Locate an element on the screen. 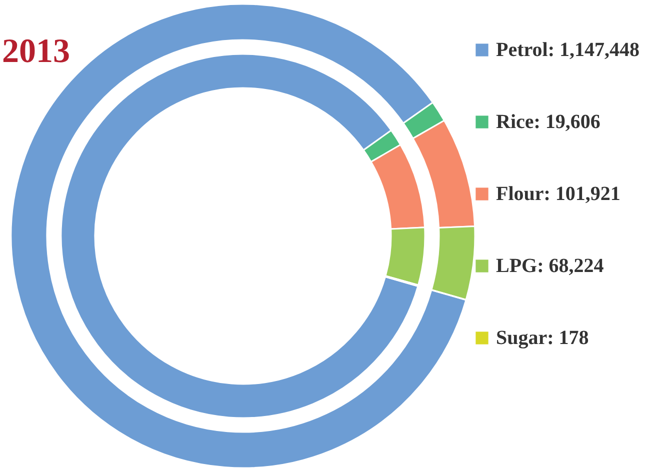  text: 2013 is located at coordinates (36, 51).